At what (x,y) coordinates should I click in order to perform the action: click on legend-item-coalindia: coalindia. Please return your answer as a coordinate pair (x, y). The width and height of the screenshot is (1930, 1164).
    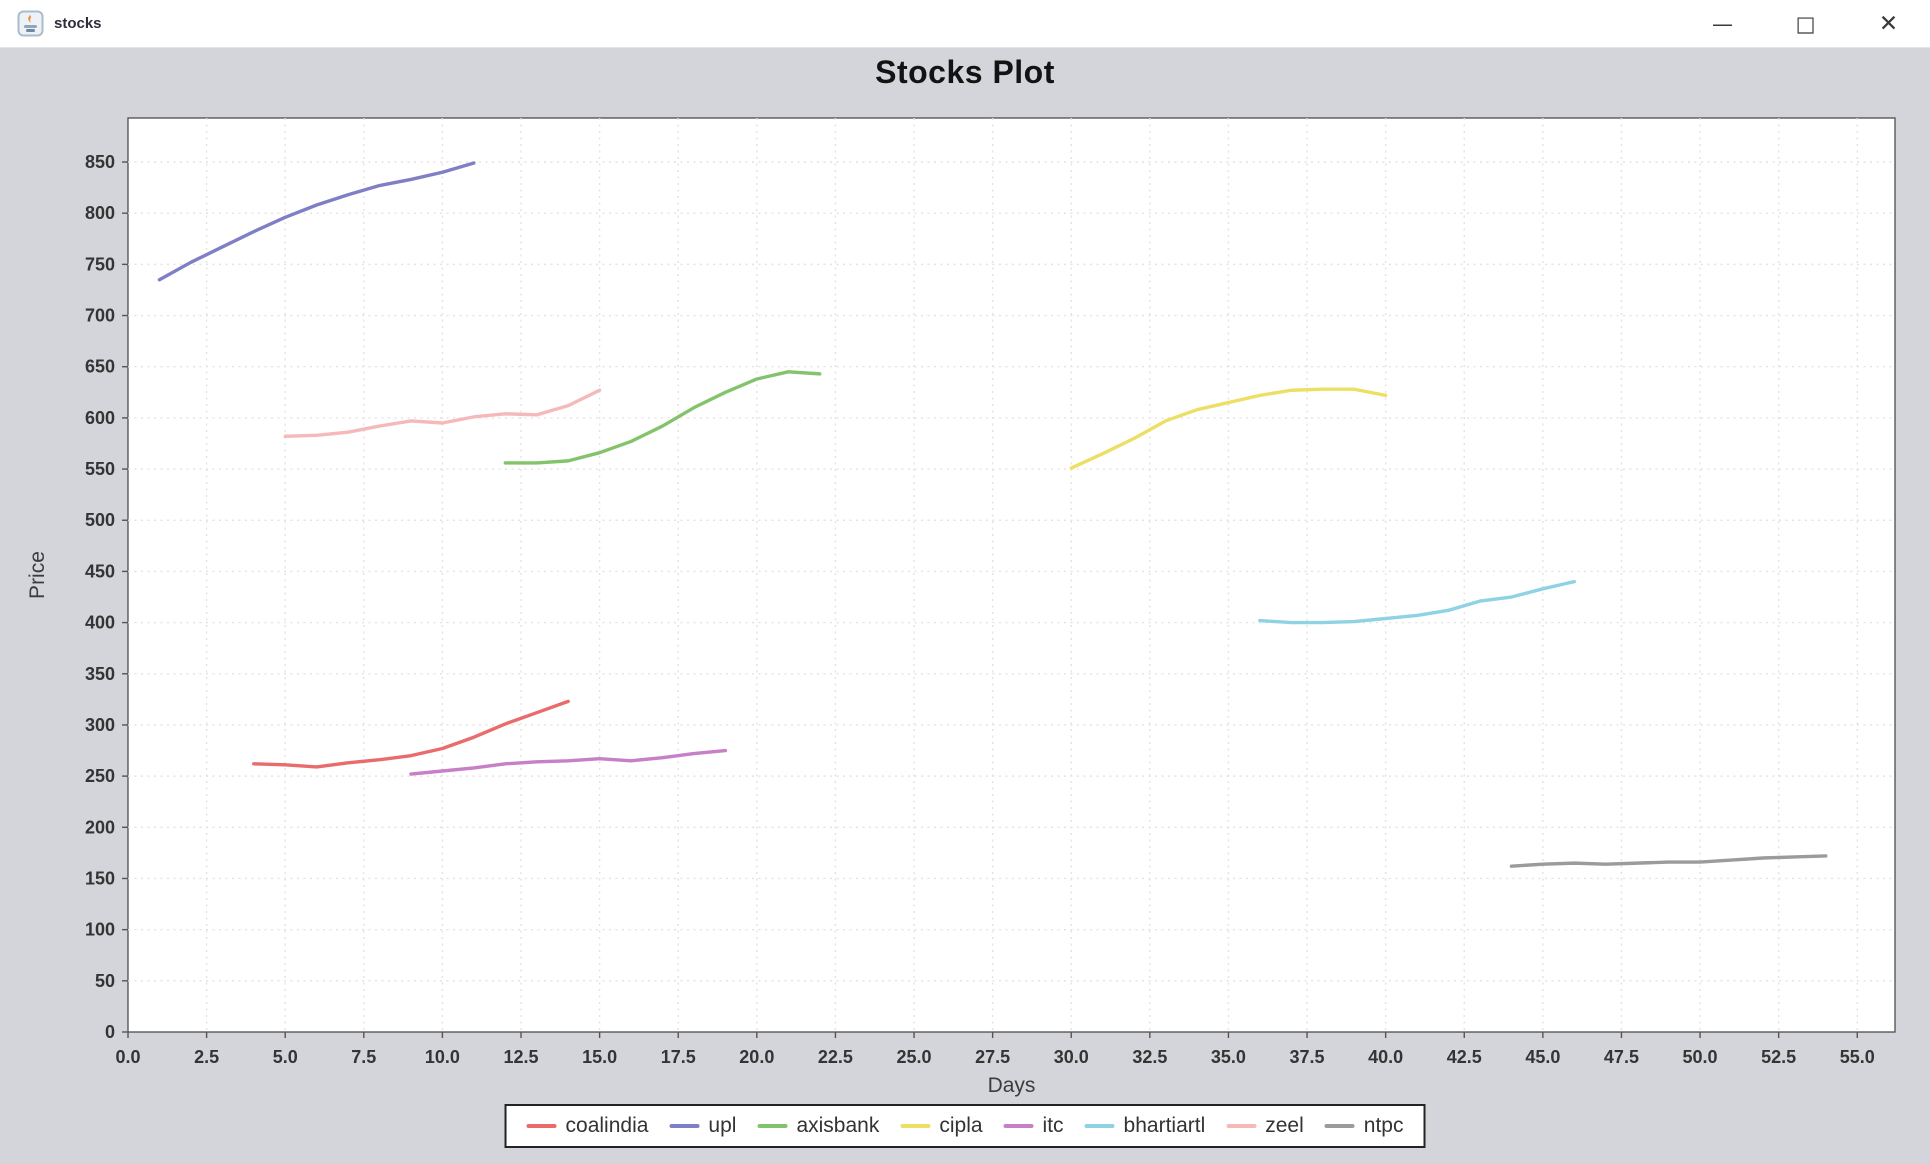
    Looking at the image, I should click on (587, 1126).